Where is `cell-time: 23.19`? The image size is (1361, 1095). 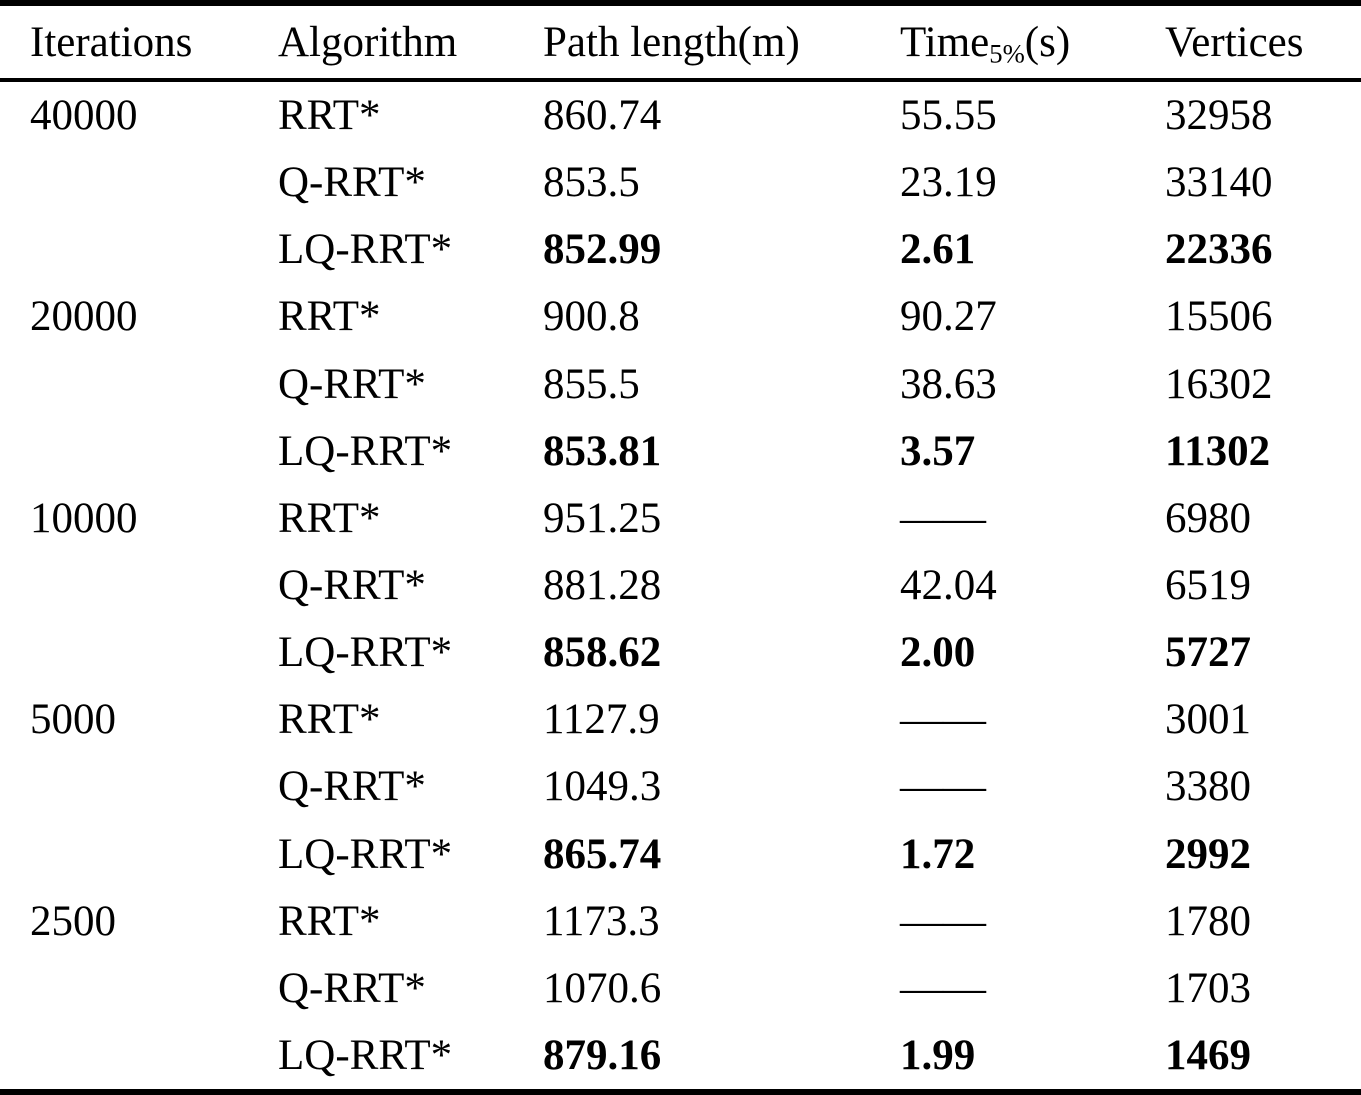
cell-time: 23.19 is located at coordinates (948, 183).